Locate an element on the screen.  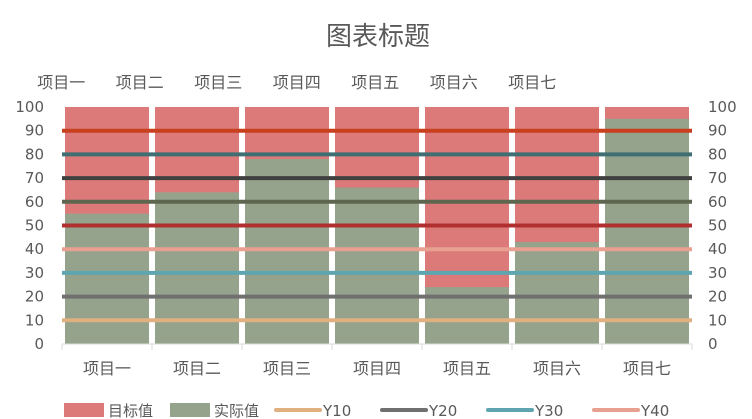
y-tick-label-left: 0 is located at coordinates (39, 344).